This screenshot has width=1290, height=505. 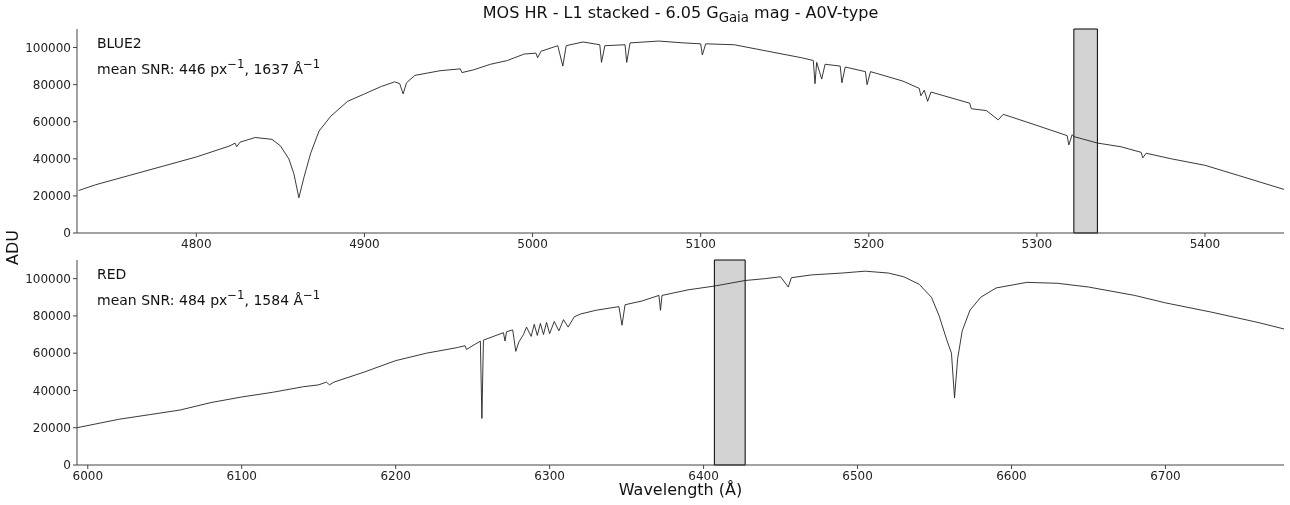 I want to click on x-tick-label: 6300, so click(x=549, y=475).